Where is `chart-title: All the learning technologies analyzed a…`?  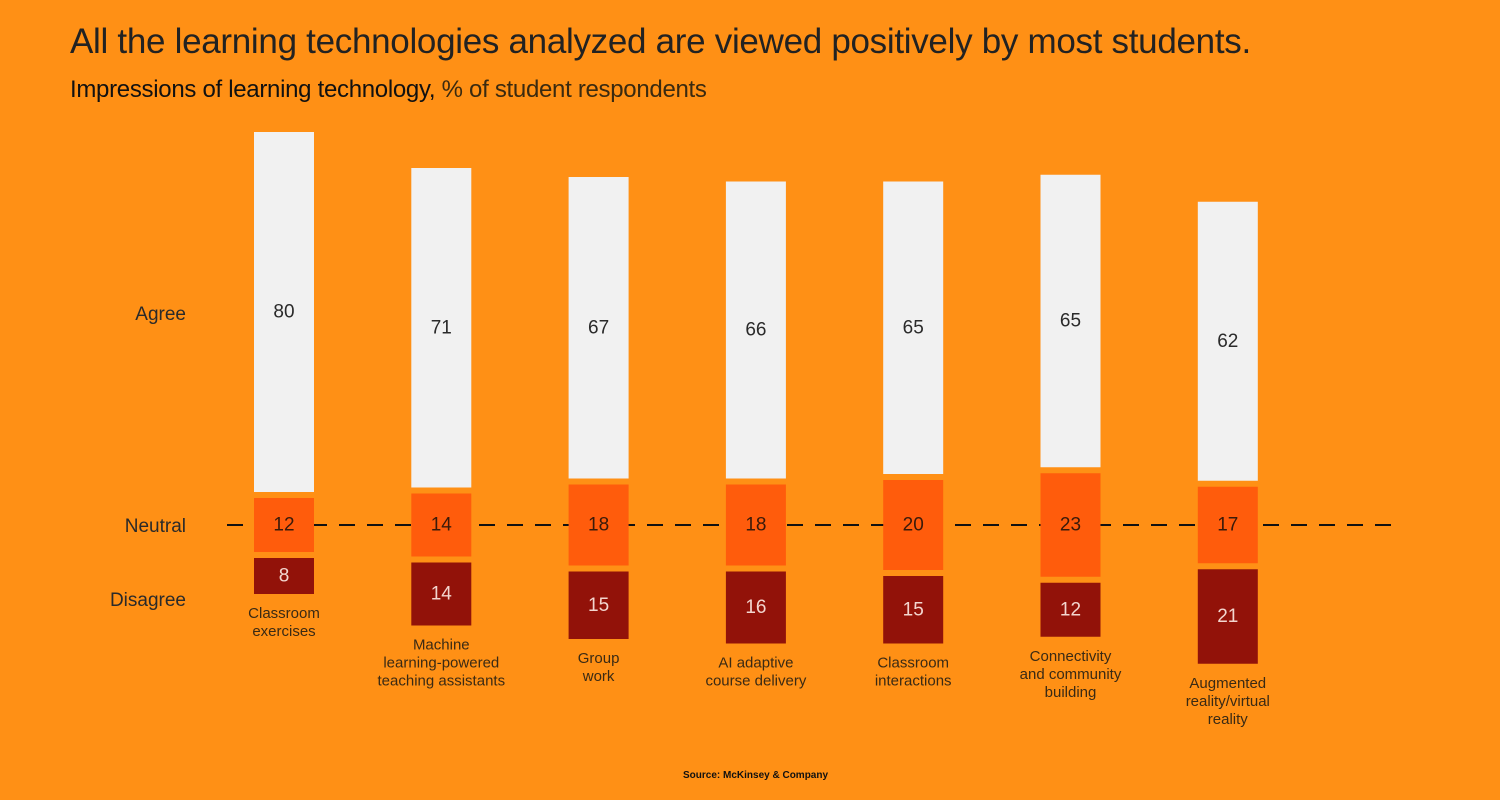
chart-title: All the learning technologies analyzed a… is located at coordinates (660, 41).